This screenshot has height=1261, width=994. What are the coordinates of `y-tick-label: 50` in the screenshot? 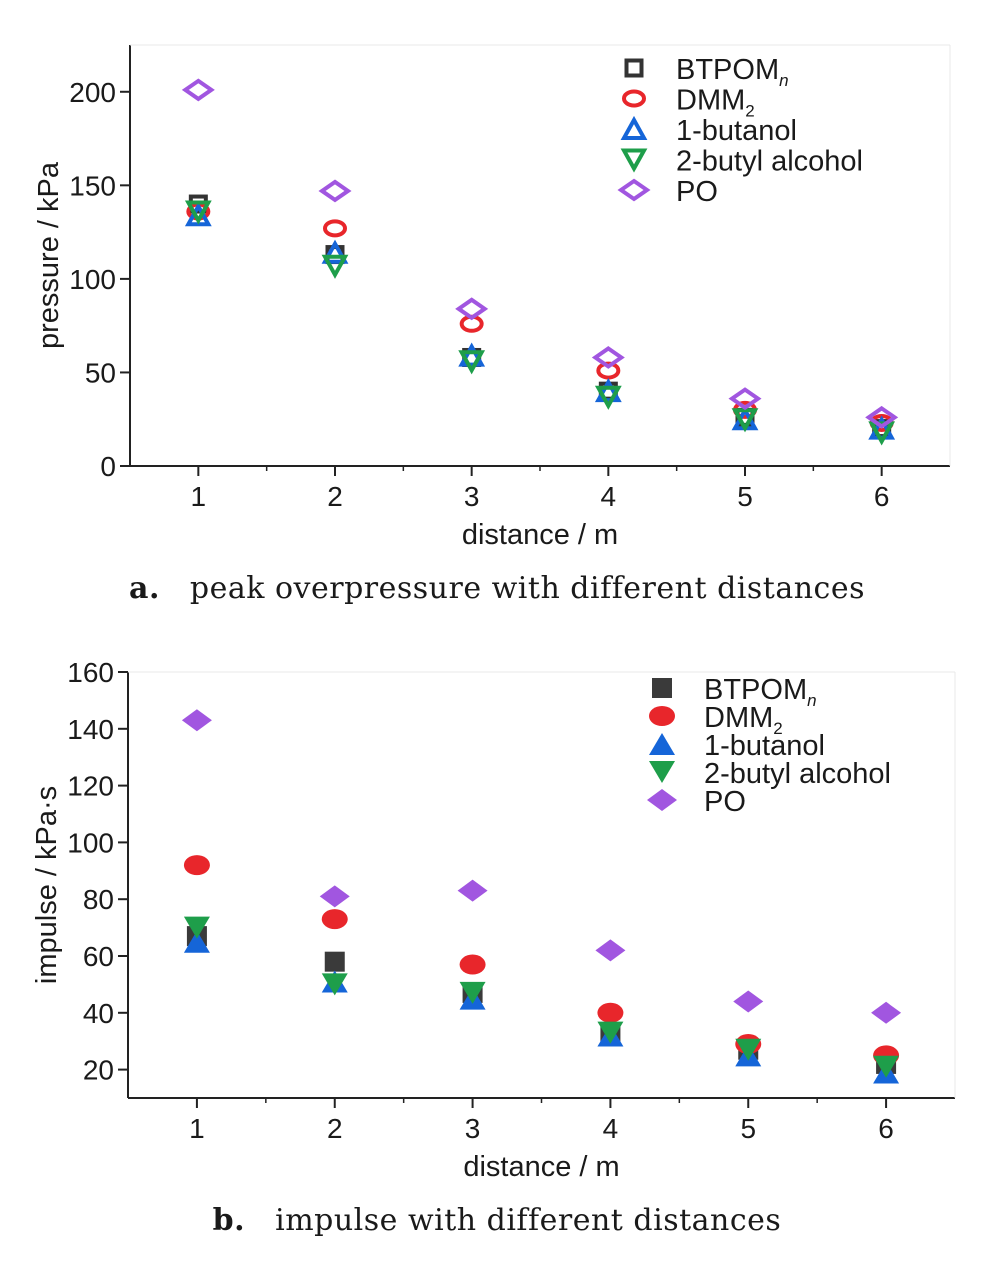 It's located at (100, 372).